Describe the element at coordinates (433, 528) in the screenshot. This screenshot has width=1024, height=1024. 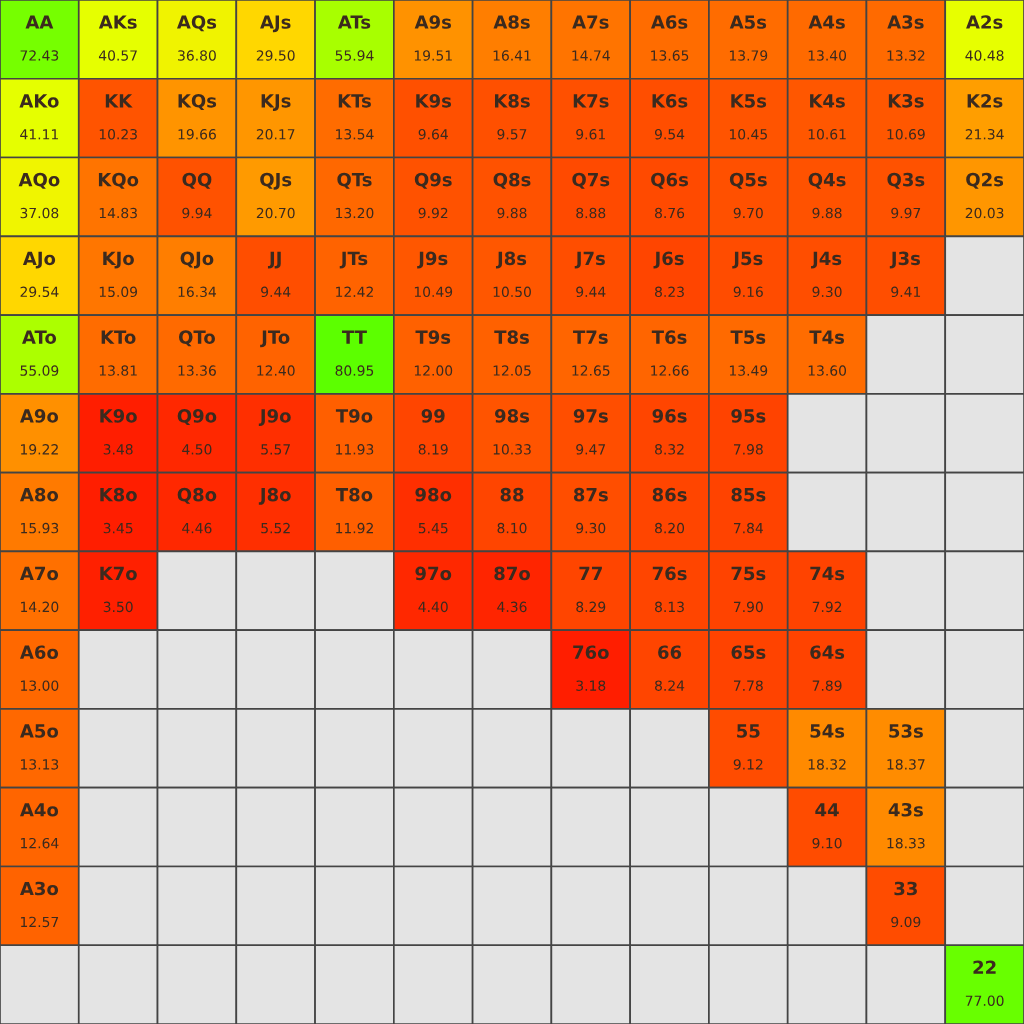
I see `data-label: 5.45` at that location.